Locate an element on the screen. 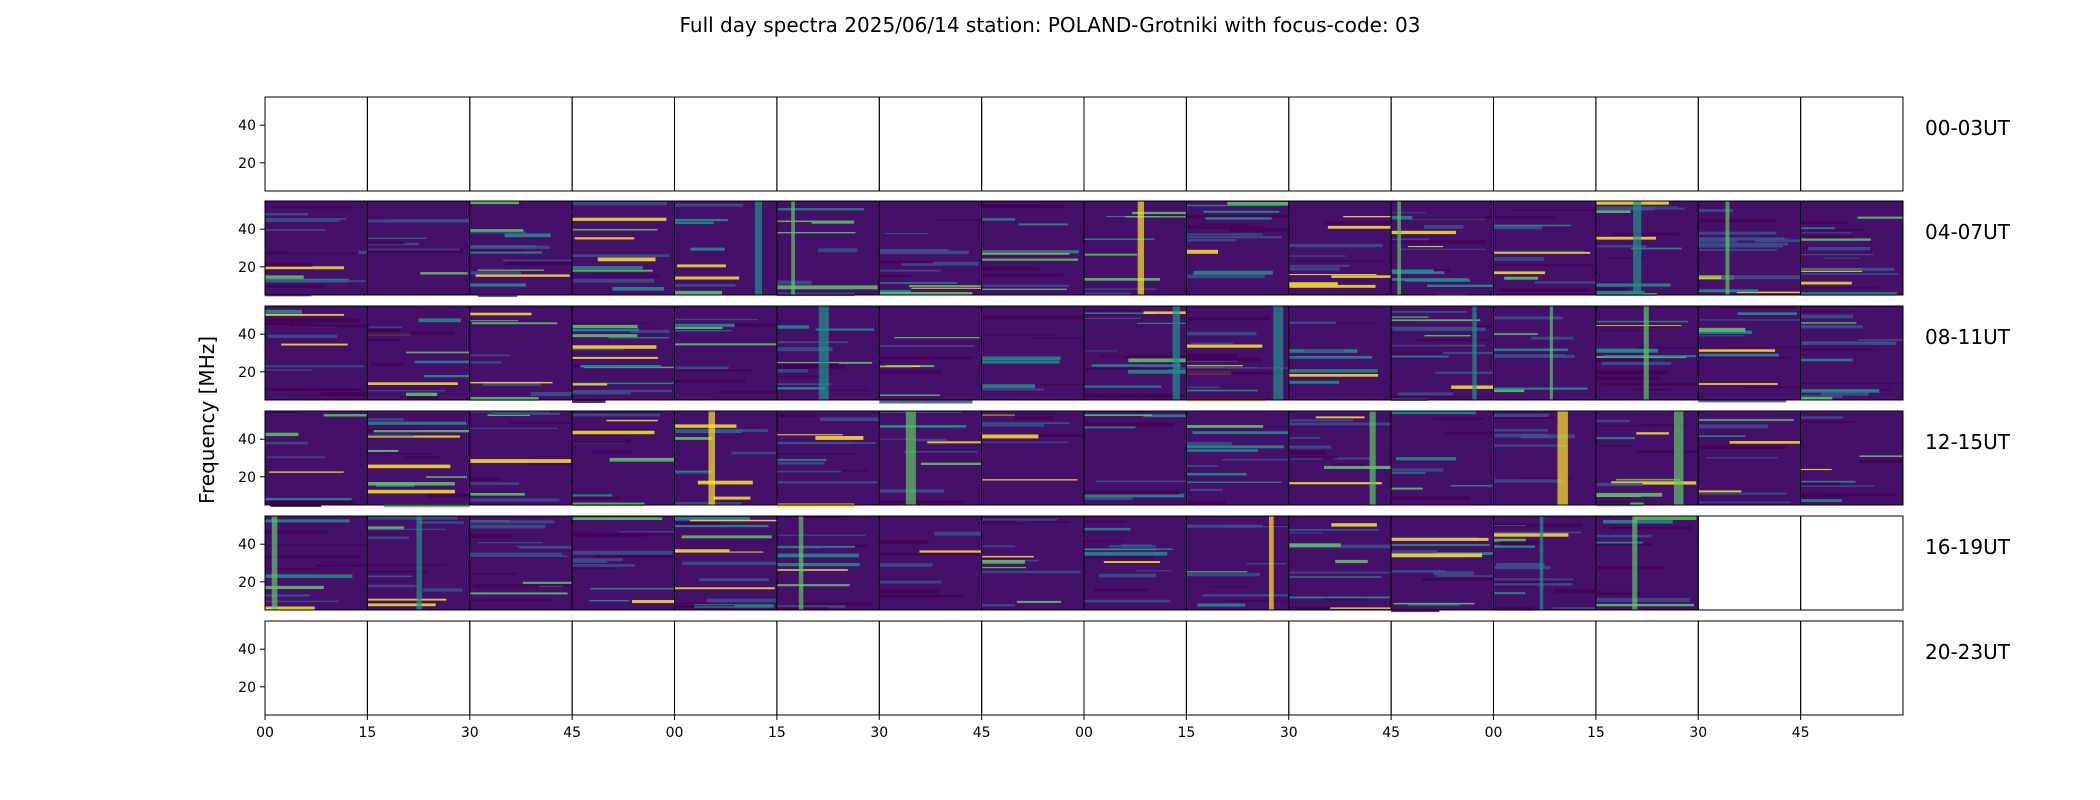 Image resolution: width=2100 pixels, height=800 pixels. x-tick-label: 30 is located at coordinates (1698, 733).